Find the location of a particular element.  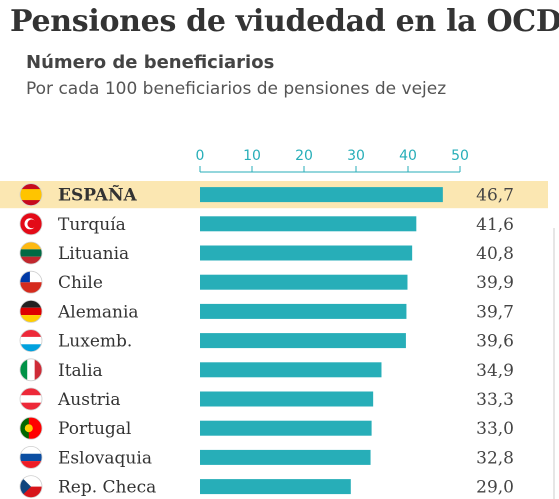

x-tick-label: 20 is located at coordinates (304, 156).